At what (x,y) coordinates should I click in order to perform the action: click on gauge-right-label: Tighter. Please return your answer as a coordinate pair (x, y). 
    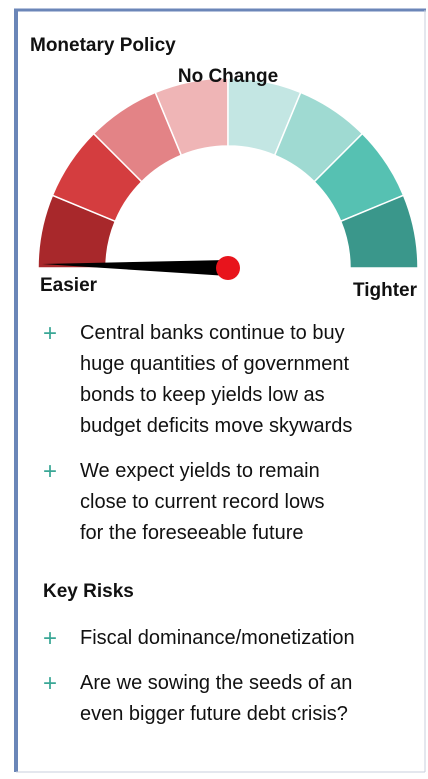
    Looking at the image, I should click on (385, 290).